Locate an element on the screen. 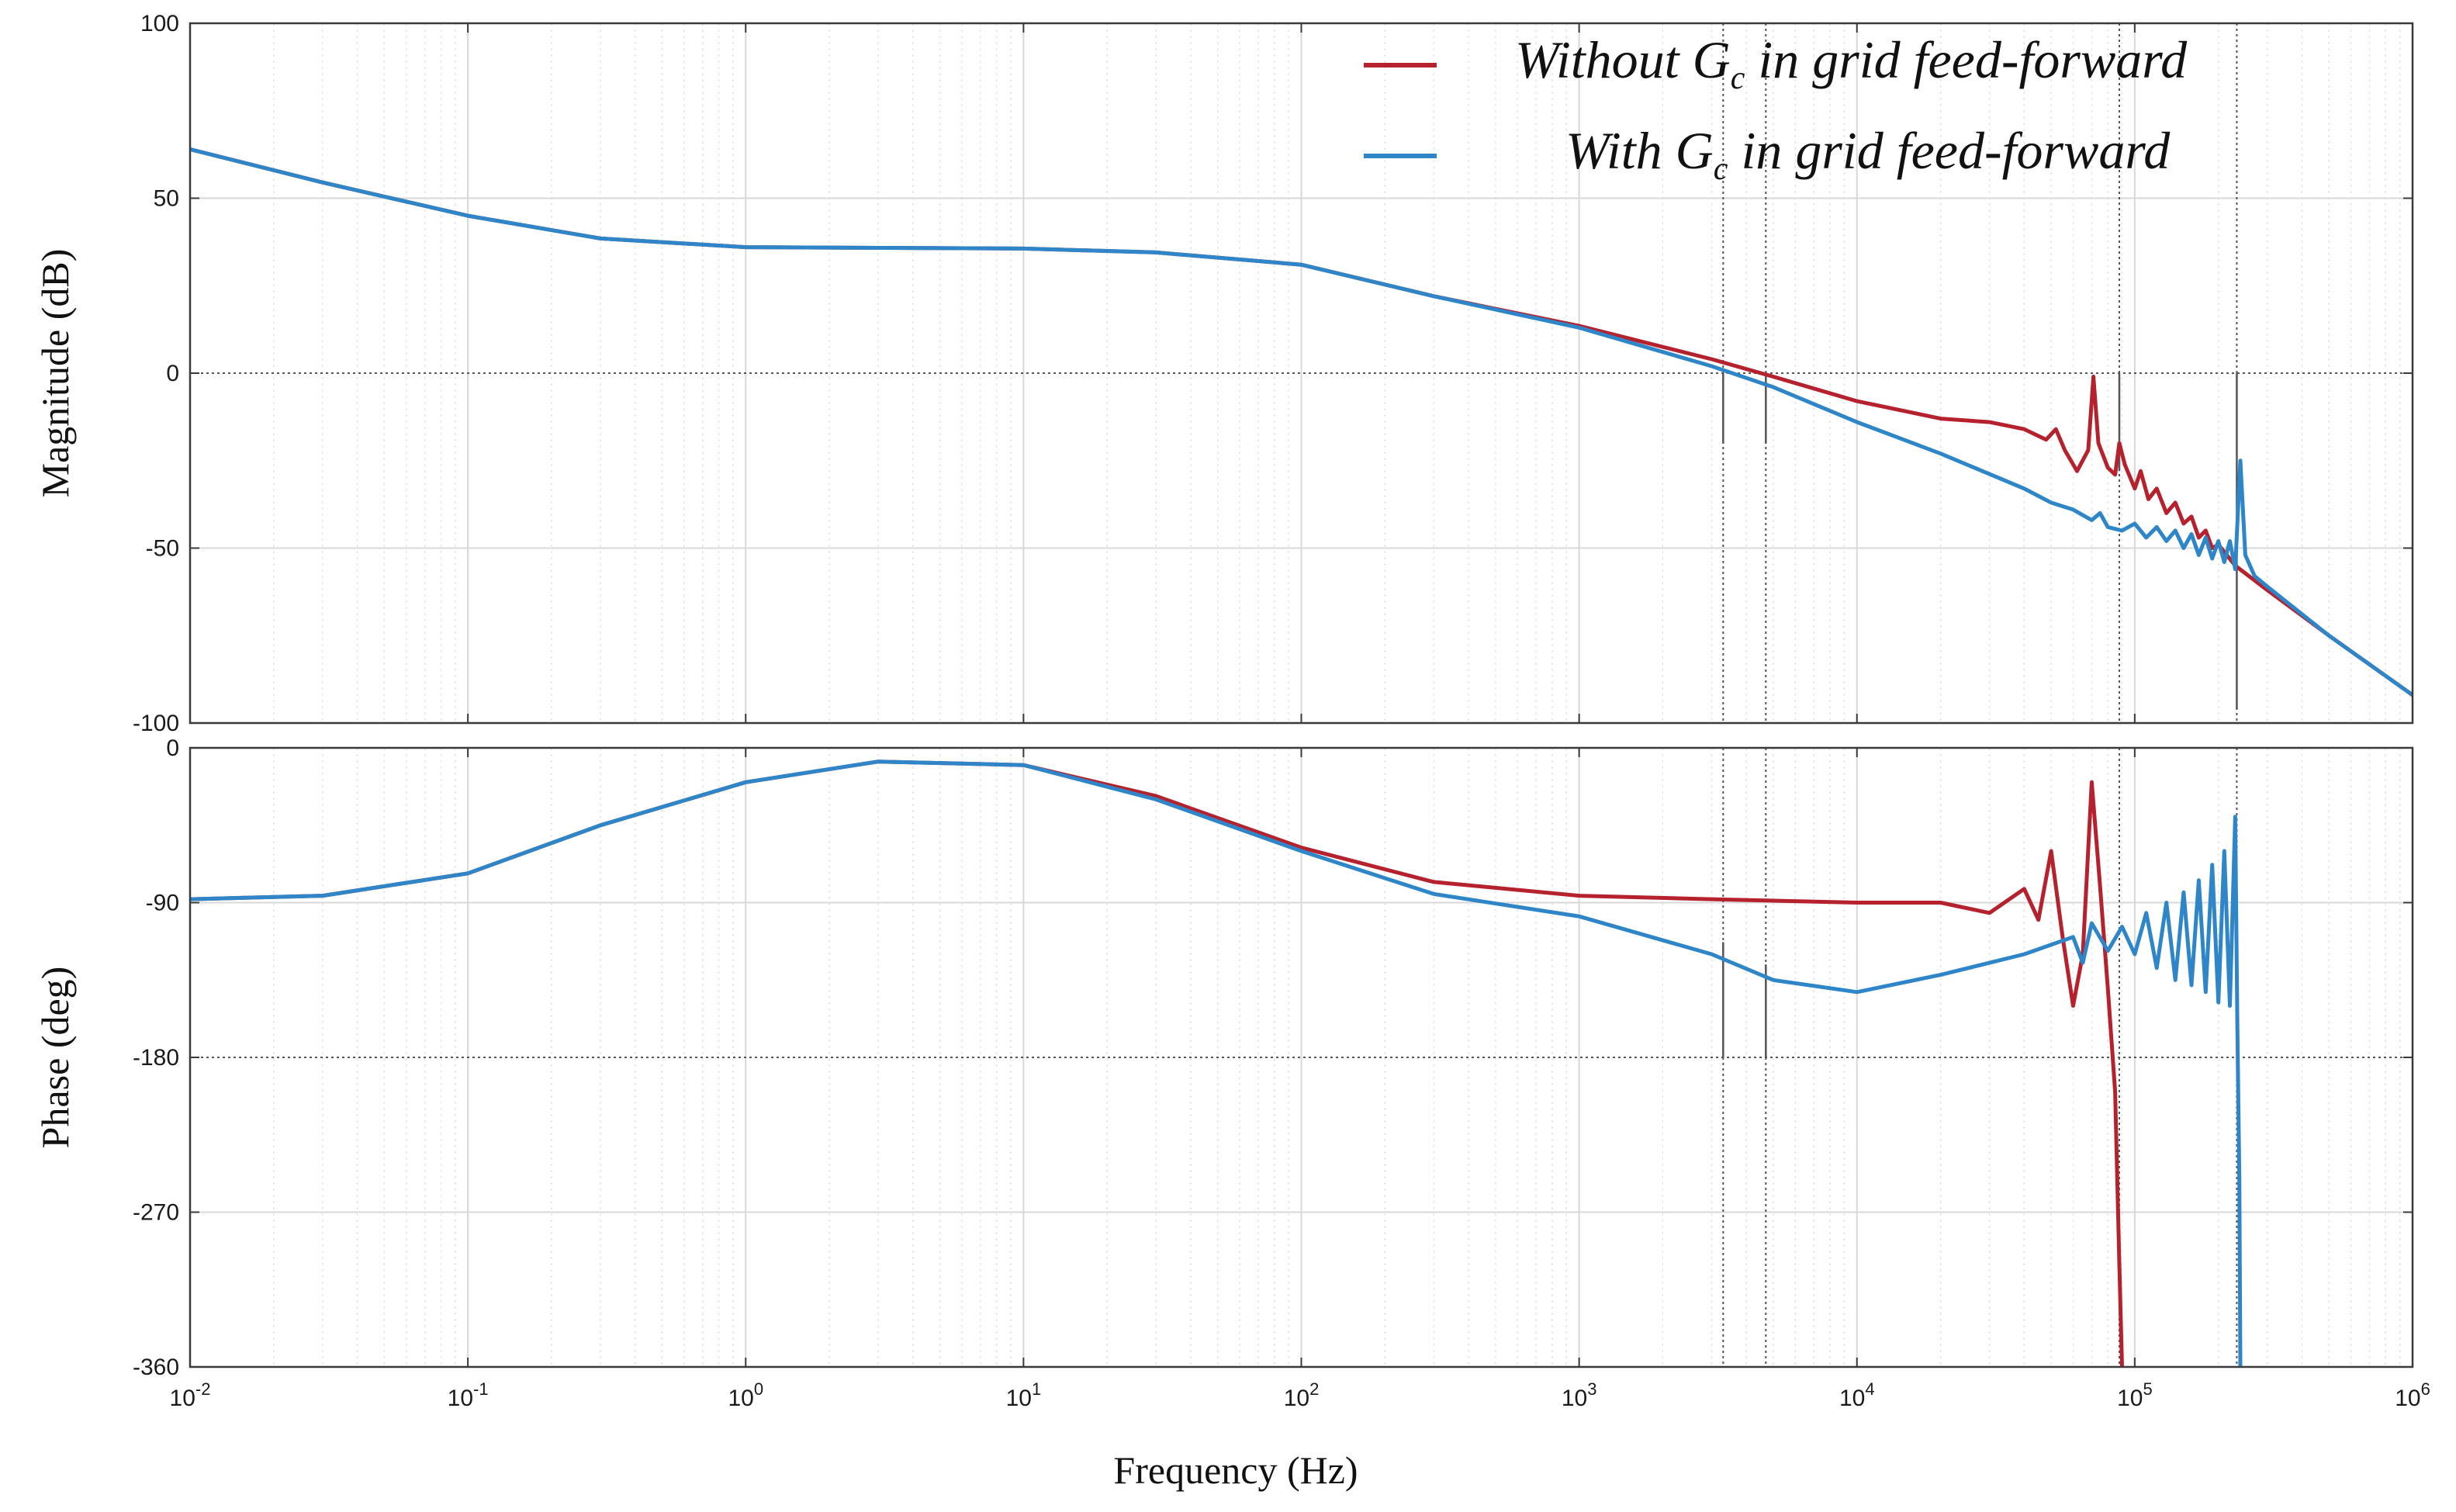  x-tick-label: 10⁶ is located at coordinates (2413, 1395).